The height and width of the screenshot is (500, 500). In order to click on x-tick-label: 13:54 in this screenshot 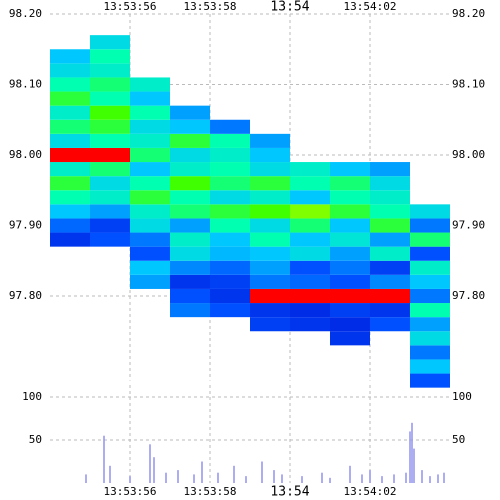, I will do `click(289, 492)`.